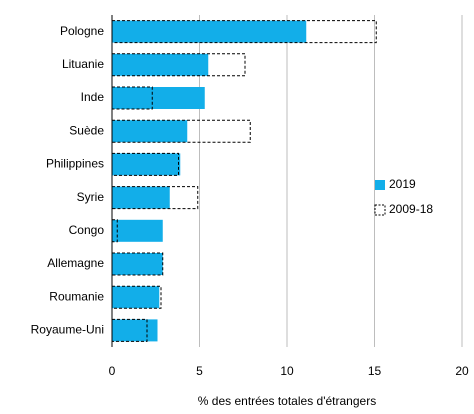  What do you see at coordinates (75, 164) in the screenshot?
I see `y-tick-label: Philippines` at bounding box center [75, 164].